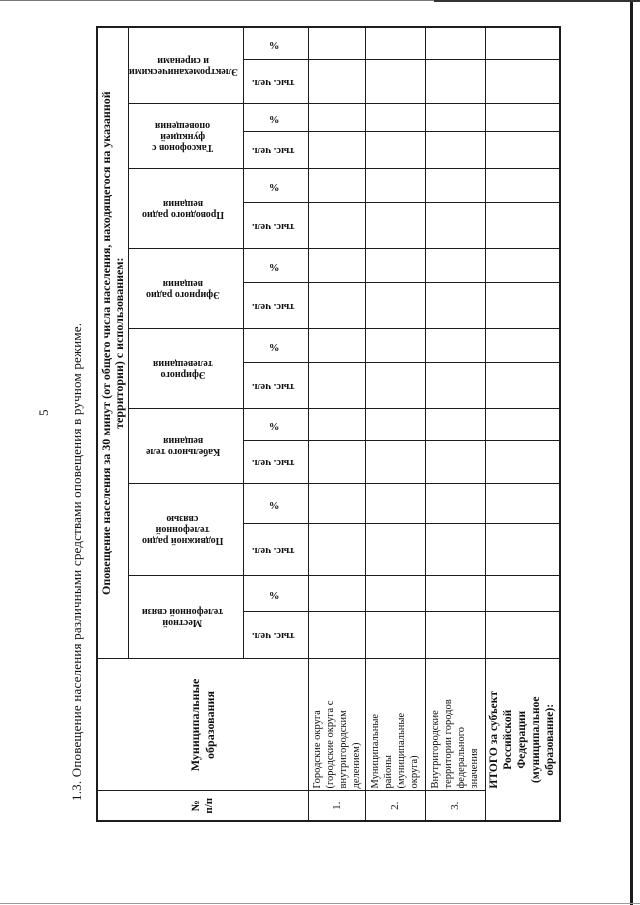 The height and width of the screenshot is (905, 640). I want to click on group-header-cable-tv-label: Кабельного теле вещания, so click(183, 446).